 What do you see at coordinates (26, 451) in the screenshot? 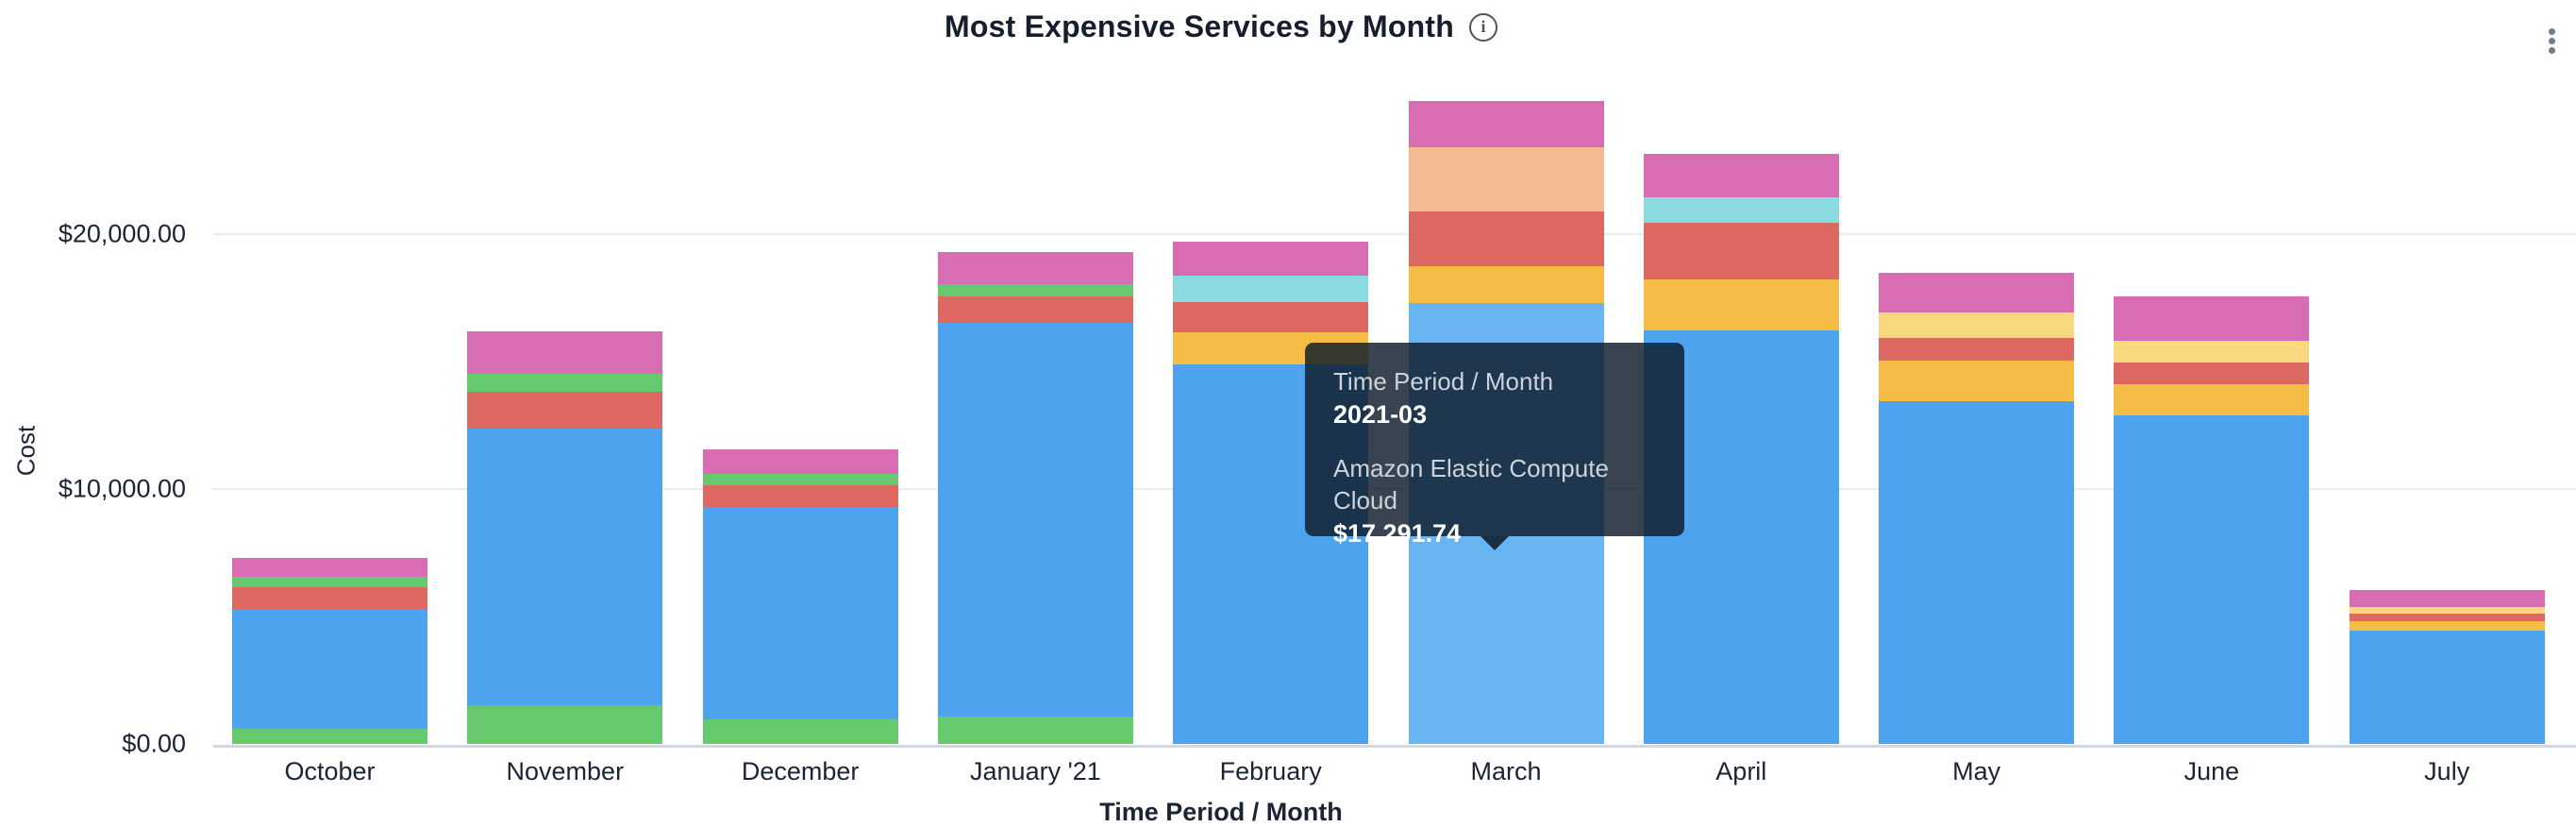
I see `y-axis-title: Cost` at bounding box center [26, 451].